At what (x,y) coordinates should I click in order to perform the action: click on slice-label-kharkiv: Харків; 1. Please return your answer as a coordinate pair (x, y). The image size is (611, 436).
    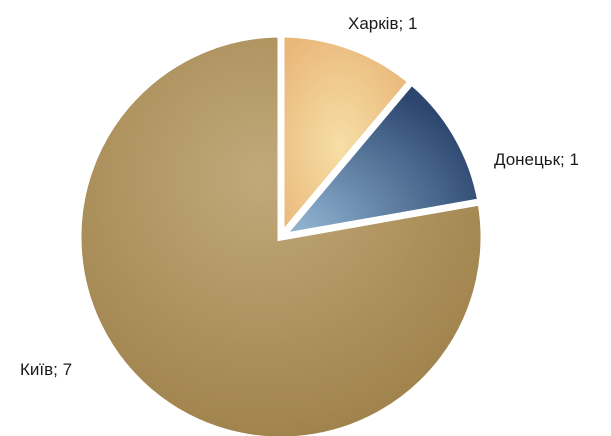
    Looking at the image, I should click on (382, 23).